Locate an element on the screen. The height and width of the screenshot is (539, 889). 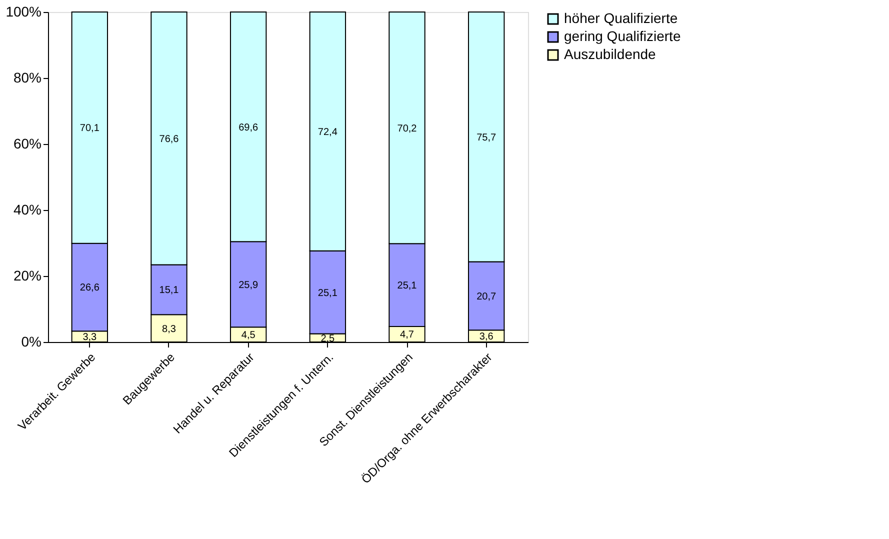
y-tick-label: 80% is located at coordinates (27, 78).